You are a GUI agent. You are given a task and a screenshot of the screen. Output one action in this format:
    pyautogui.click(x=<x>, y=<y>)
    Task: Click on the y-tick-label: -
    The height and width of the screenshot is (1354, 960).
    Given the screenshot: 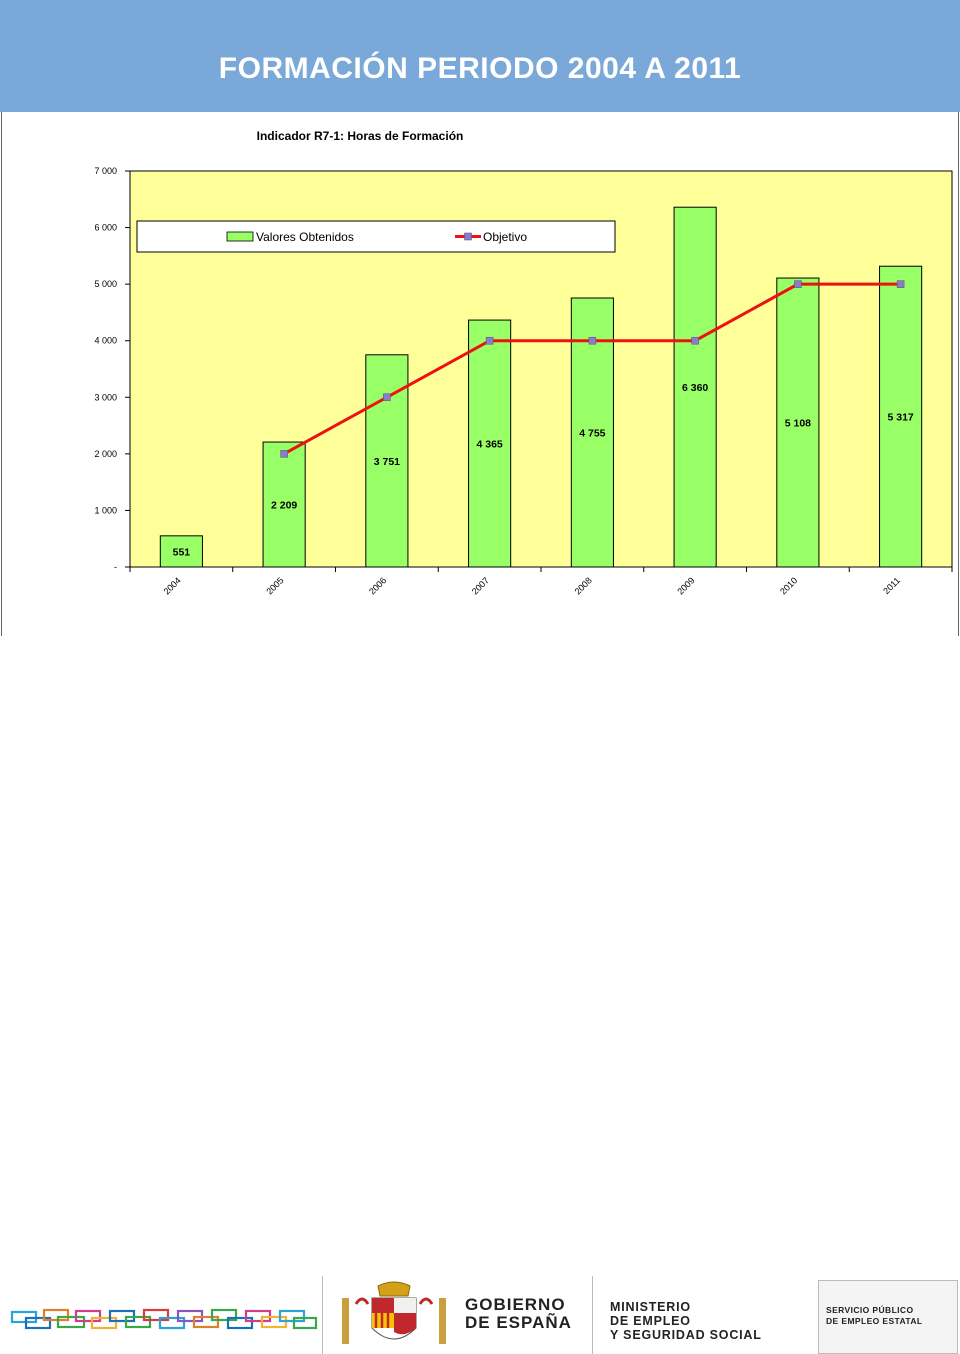 What is the action you would take?
    pyautogui.click(x=115, y=567)
    